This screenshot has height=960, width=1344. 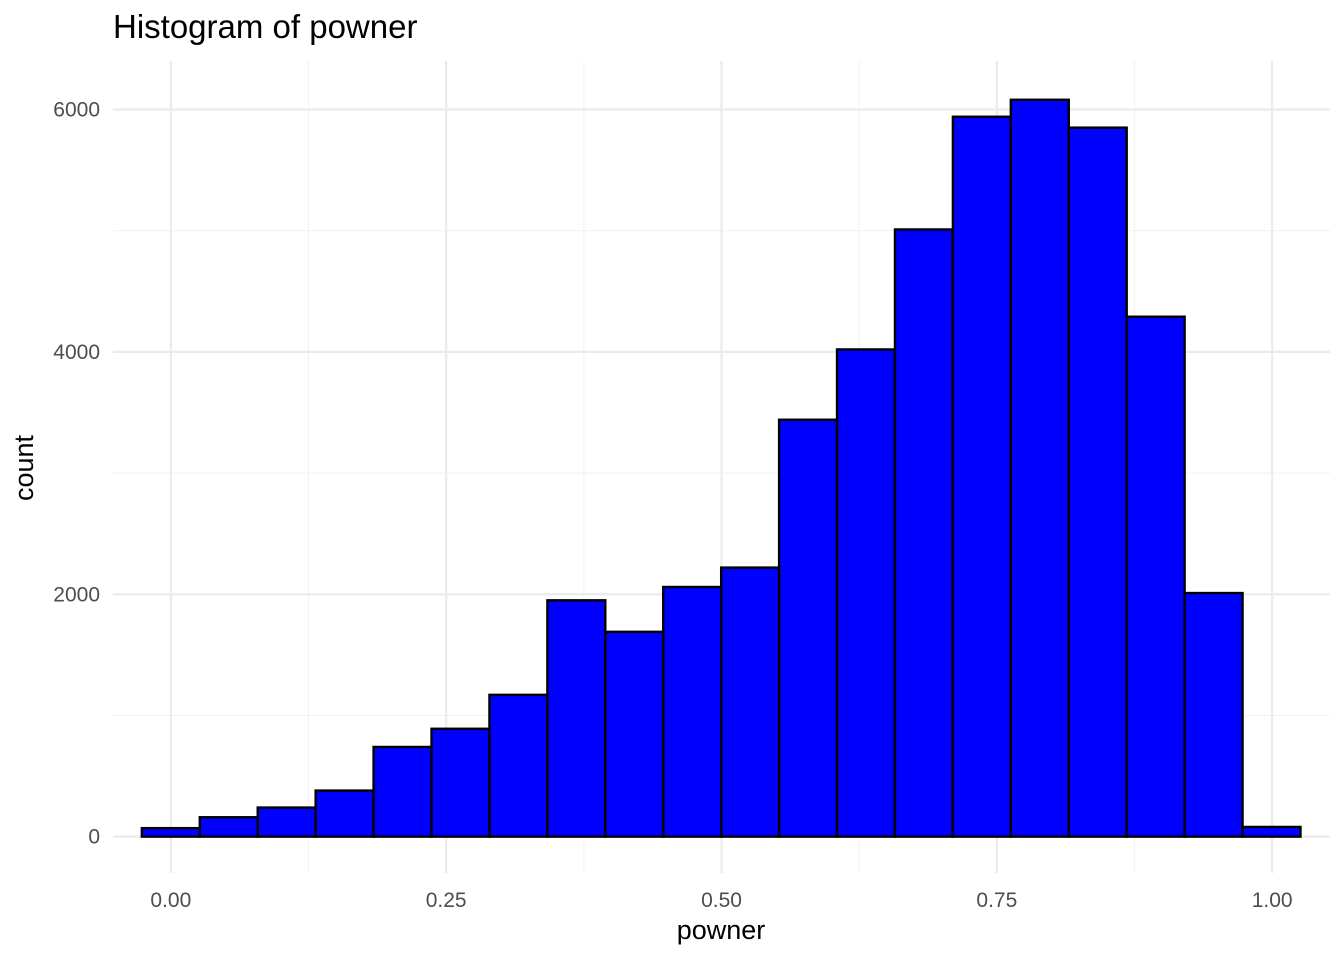 What do you see at coordinates (94, 837) in the screenshot?
I see `y-tick-label: 0` at bounding box center [94, 837].